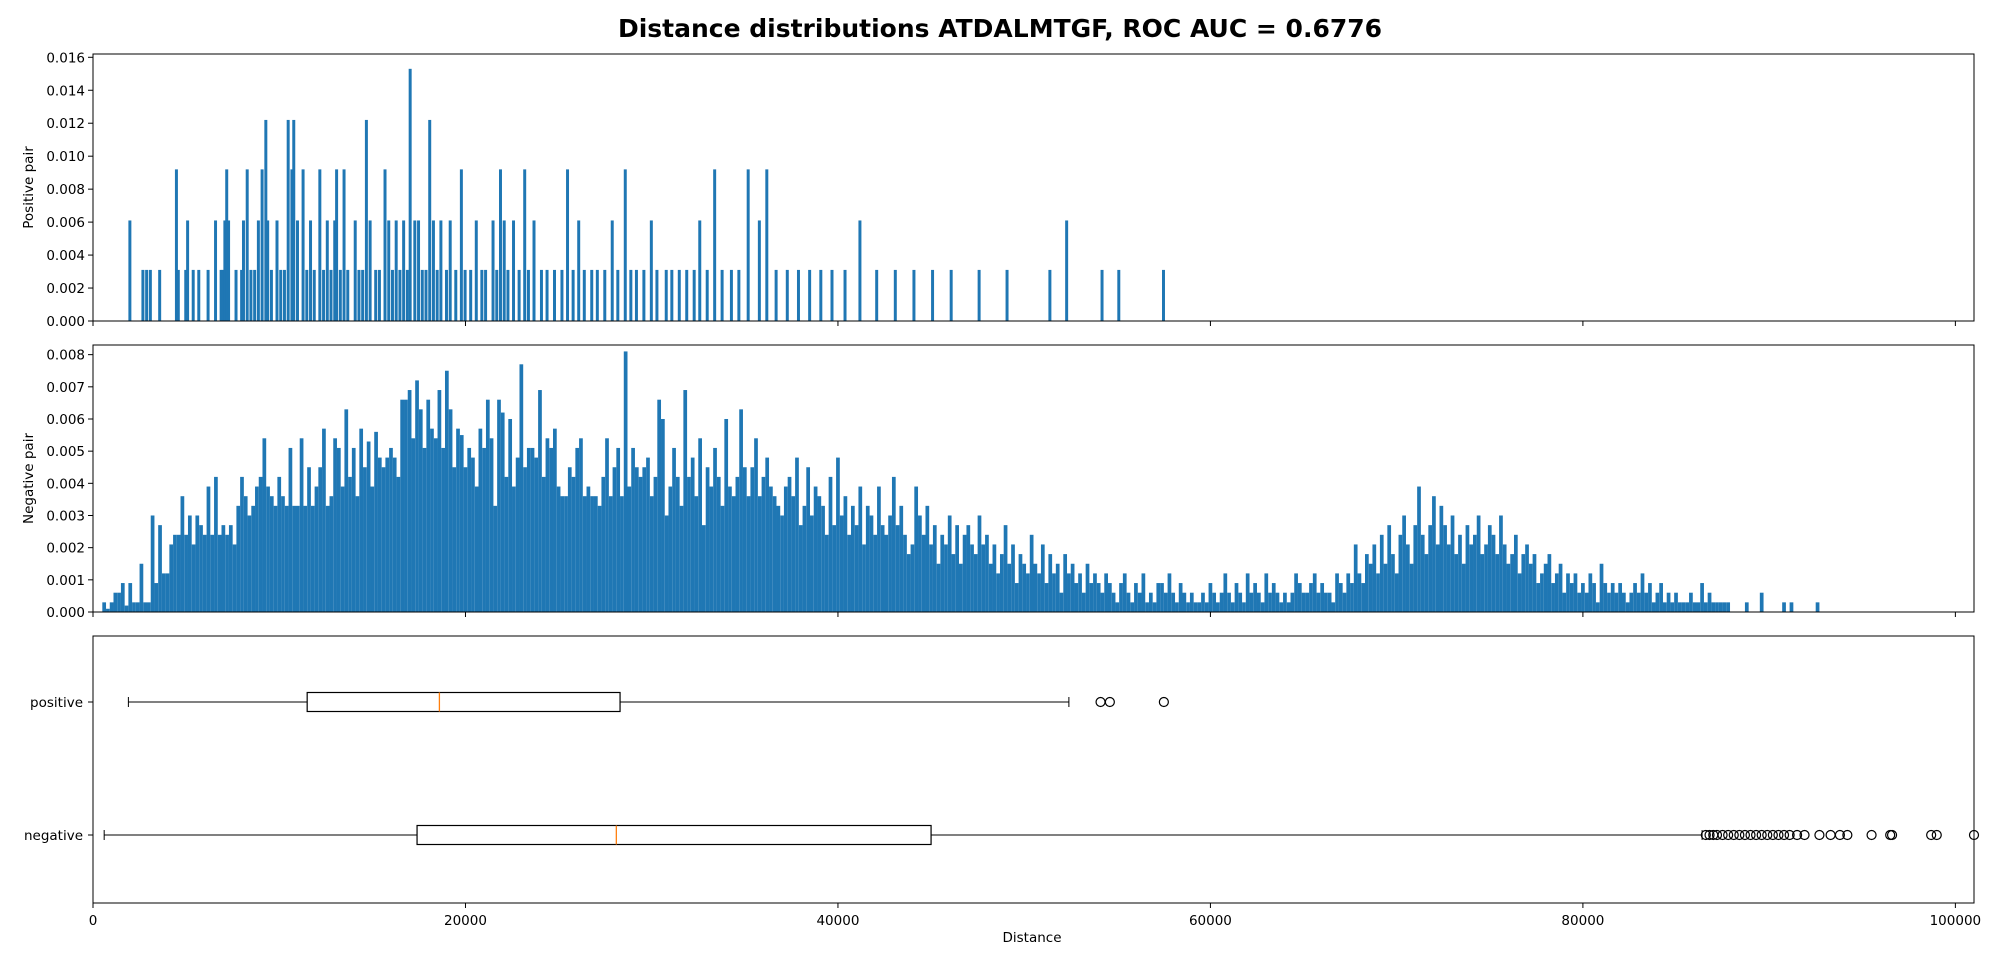 The image size is (2000, 960). I want to click on x-tick-label: 80000, so click(1582, 921).